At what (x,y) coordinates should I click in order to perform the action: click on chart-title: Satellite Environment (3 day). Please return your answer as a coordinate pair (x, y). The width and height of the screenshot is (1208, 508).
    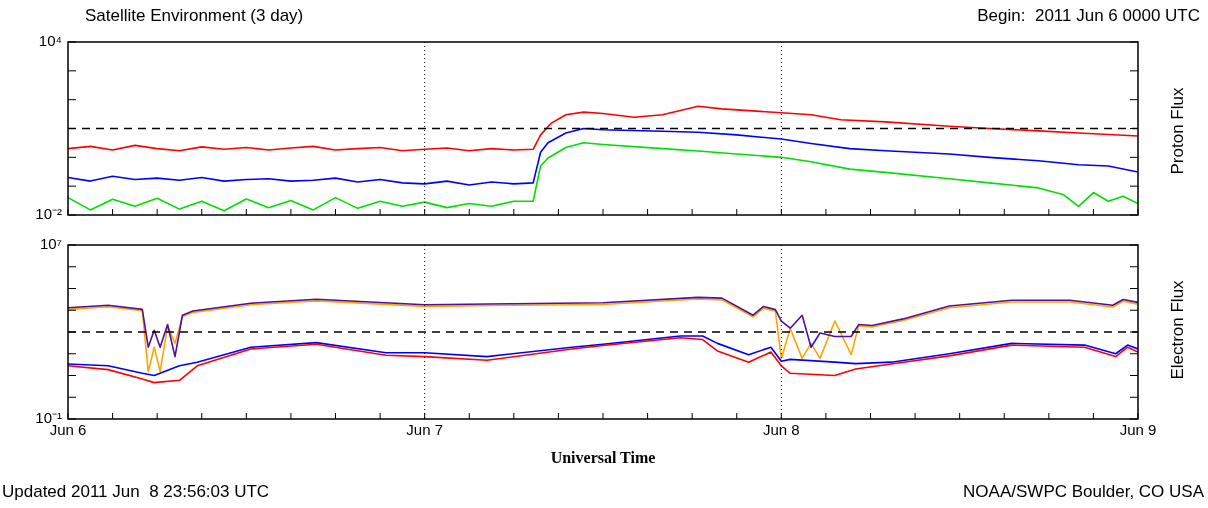
    Looking at the image, I should click on (194, 16).